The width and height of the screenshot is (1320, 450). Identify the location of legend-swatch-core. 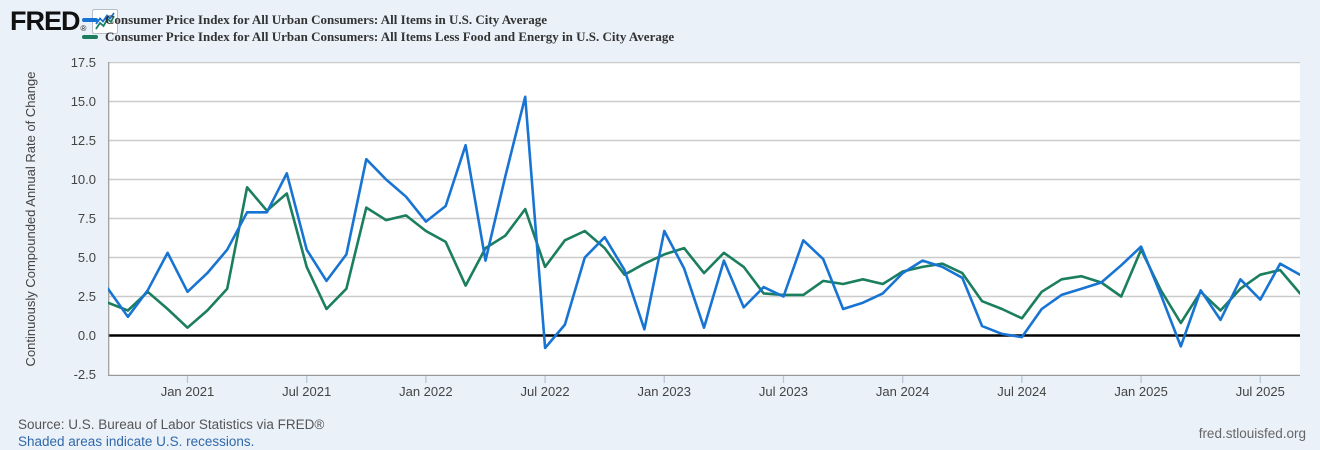
(90, 36).